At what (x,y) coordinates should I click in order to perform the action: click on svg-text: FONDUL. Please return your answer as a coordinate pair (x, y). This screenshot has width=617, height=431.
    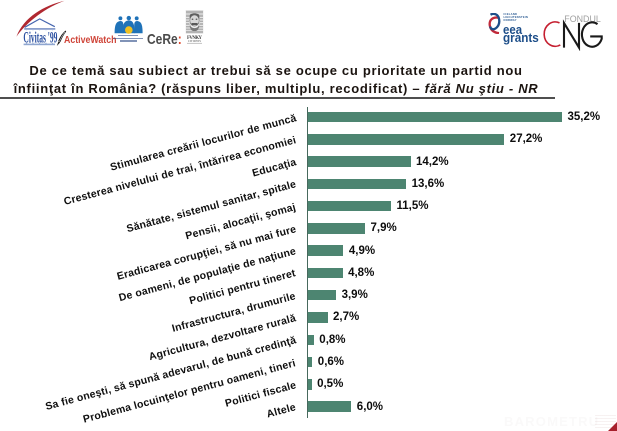
    Looking at the image, I should click on (582, 19).